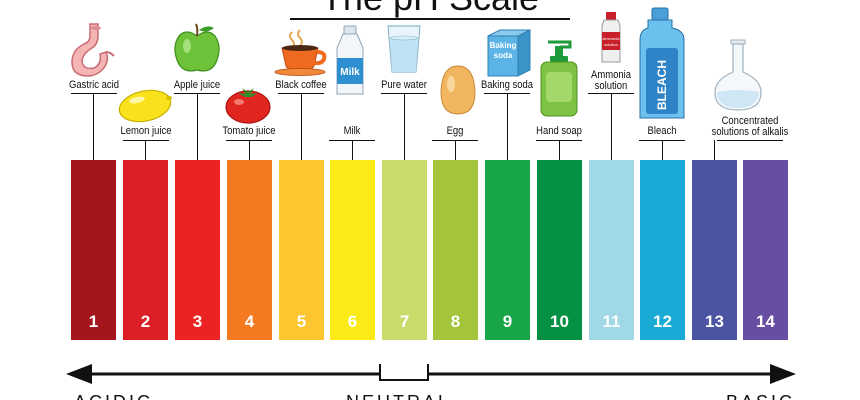  Describe the element at coordinates (750, 140) in the screenshot. I see `label-concentrated-alkalis-underline` at that location.